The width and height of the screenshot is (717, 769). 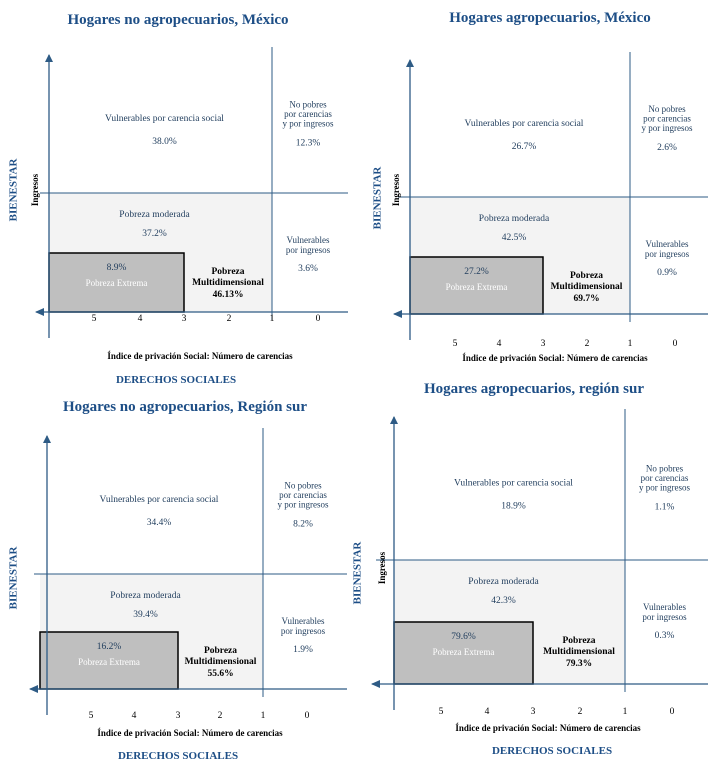 What do you see at coordinates (476, 272) in the screenshot?
I see `value-pobreza-extrema: 27.2%` at bounding box center [476, 272].